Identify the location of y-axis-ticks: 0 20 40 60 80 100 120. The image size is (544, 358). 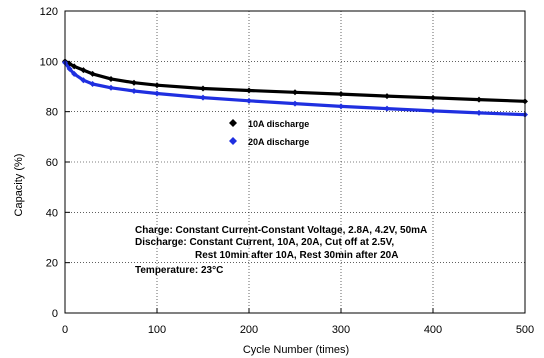
(55, 163).